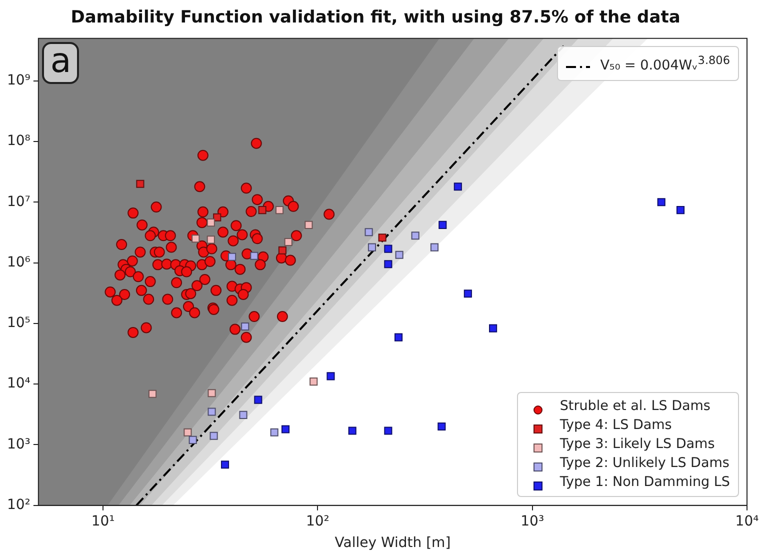  What do you see at coordinates (665, 64) in the screenshot?
I see `legend-label: V₅₀ = 0.004Wᵥ$^{3.806}$` at bounding box center [665, 64].